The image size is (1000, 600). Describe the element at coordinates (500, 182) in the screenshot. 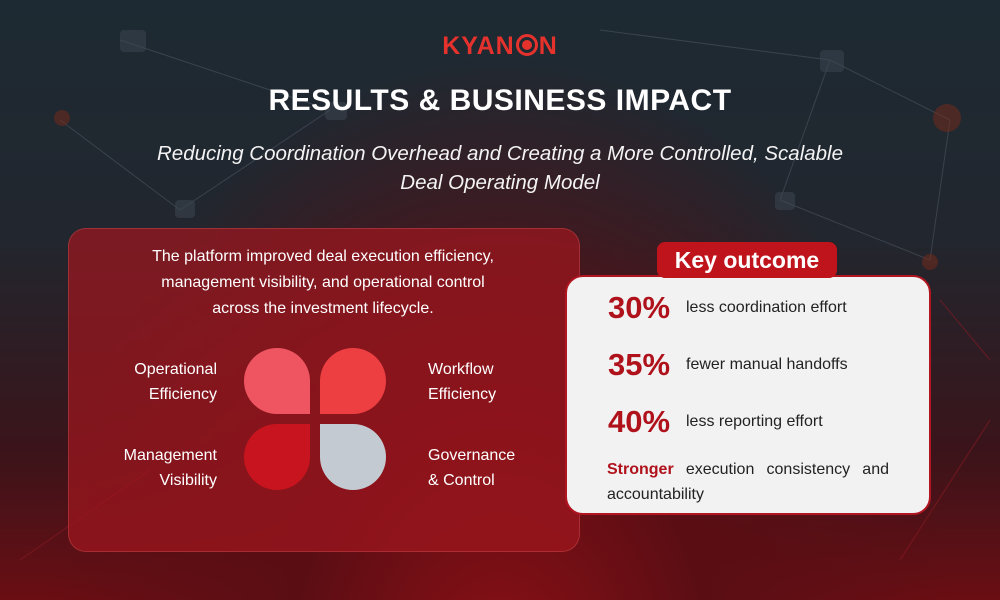

I see `subtitle-line-2: Deal Operating Model` at that location.